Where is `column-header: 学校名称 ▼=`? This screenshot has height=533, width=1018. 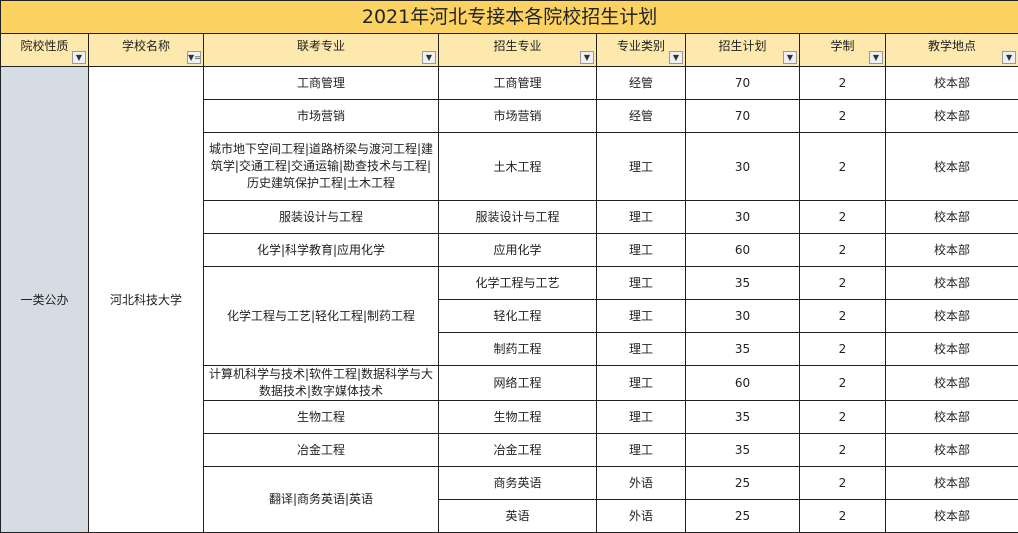
column-header: 学校名称 ▼= is located at coordinates (146, 50).